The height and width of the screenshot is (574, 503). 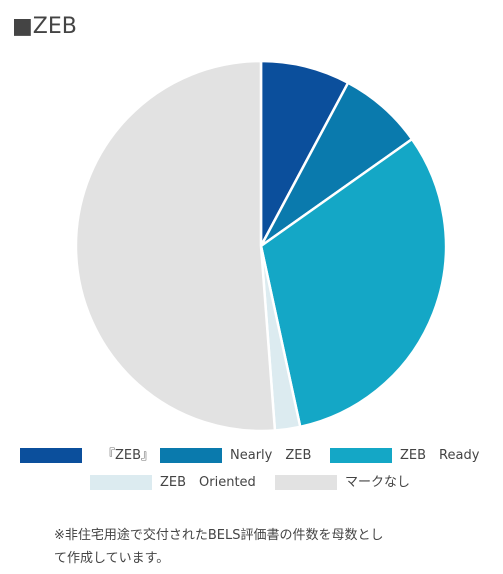 What do you see at coordinates (271, 455) in the screenshot?
I see `legend-label: Nearly ZEB` at bounding box center [271, 455].